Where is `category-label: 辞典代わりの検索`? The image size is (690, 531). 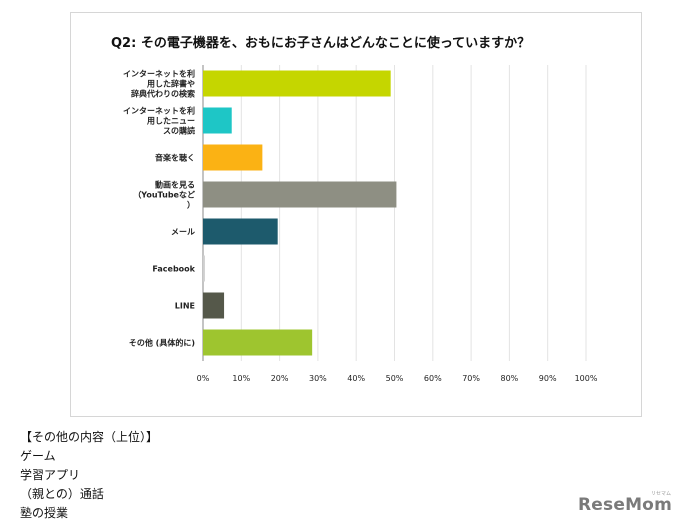
category-label: 辞典代わりの検索 is located at coordinates (163, 94).